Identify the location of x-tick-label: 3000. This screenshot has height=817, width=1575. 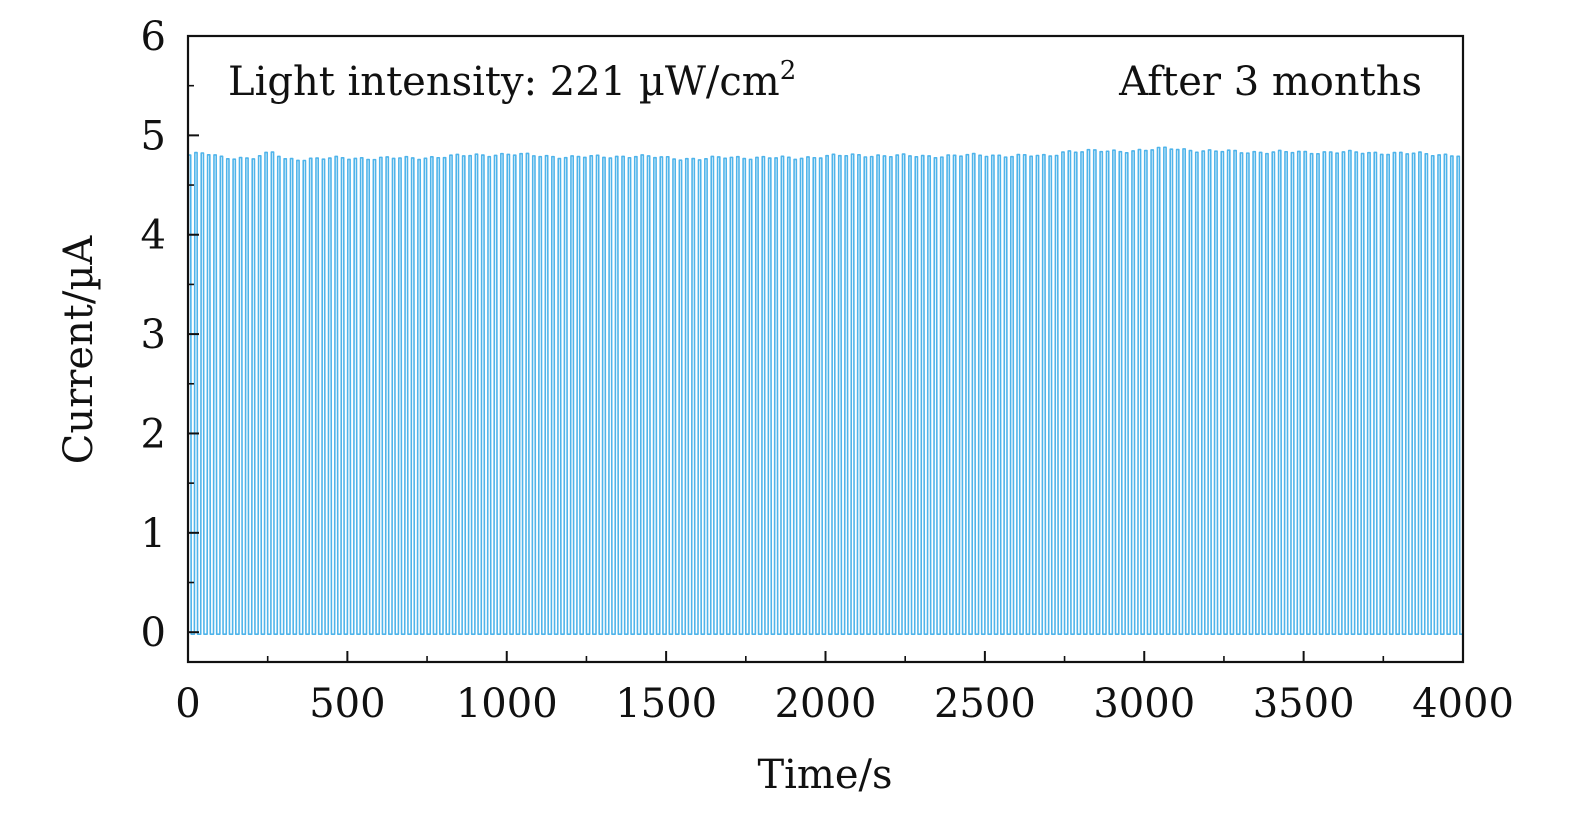
(1144, 704).